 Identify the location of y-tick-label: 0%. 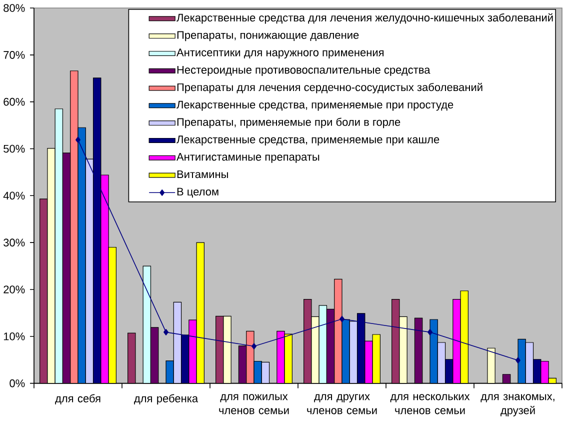
(17, 383).